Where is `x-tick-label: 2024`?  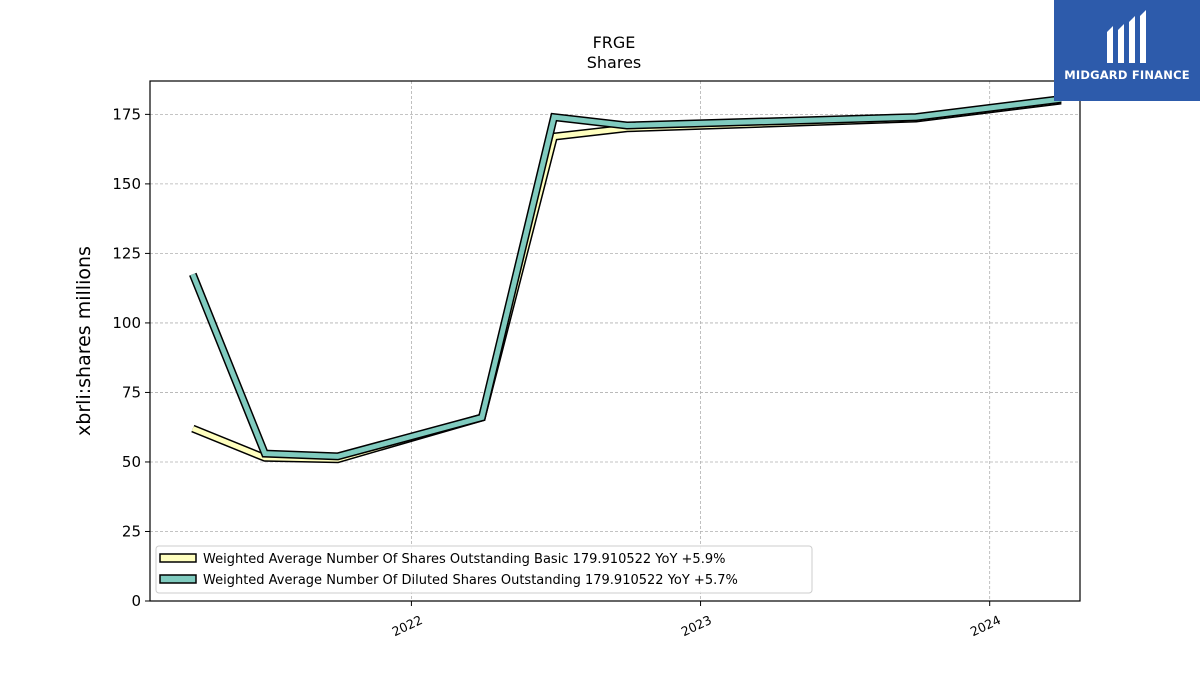
x-tick-label: 2024 is located at coordinates (985, 625).